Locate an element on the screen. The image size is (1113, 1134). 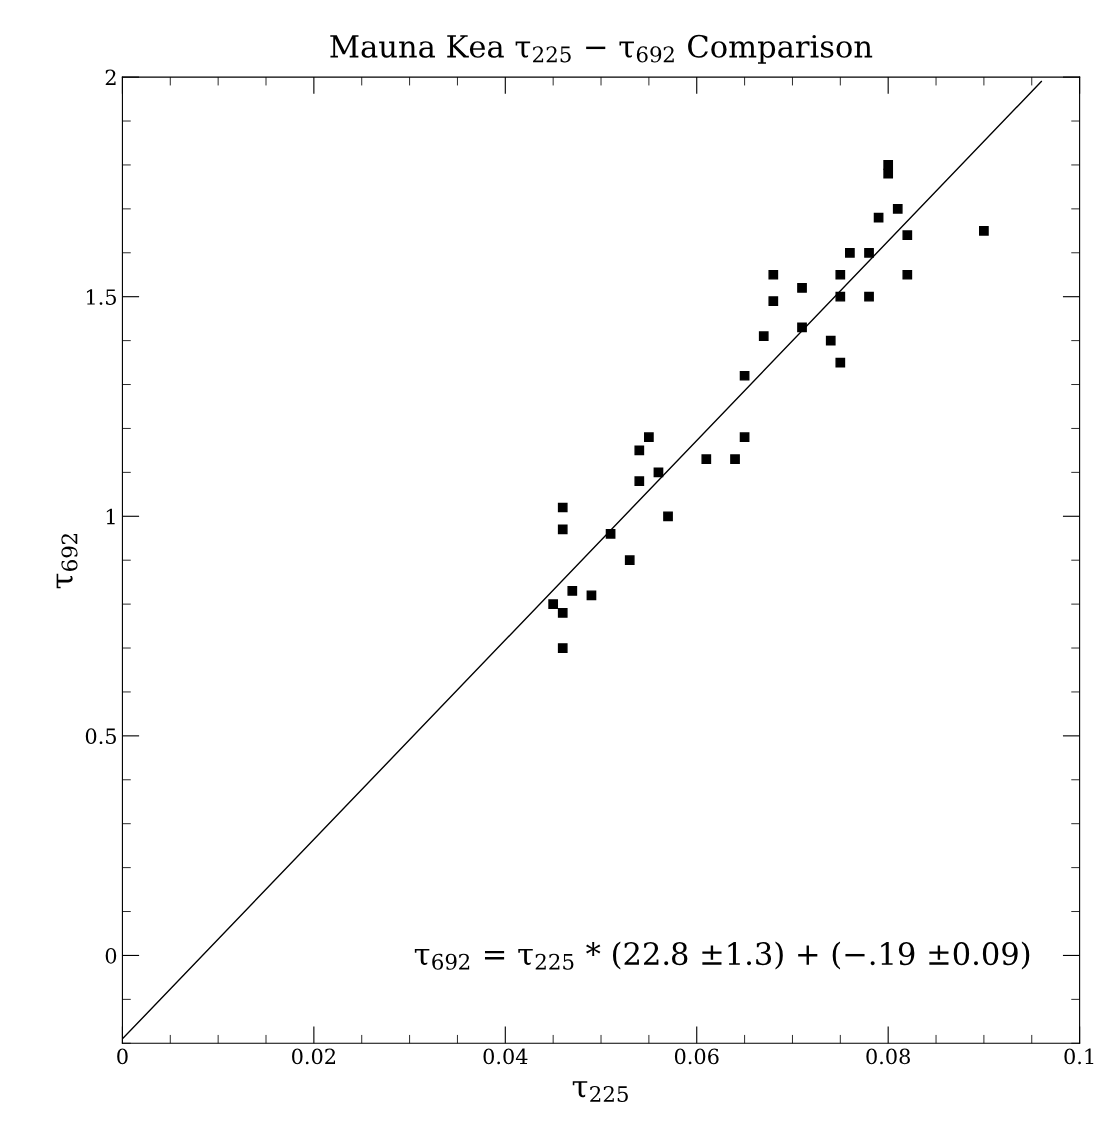
x-tick-label: 0 is located at coordinates (122, 1056).